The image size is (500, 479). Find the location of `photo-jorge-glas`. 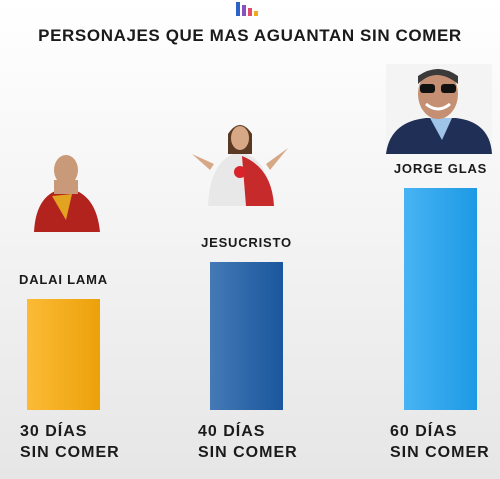

photo-jorge-glas is located at coordinates (439, 109).